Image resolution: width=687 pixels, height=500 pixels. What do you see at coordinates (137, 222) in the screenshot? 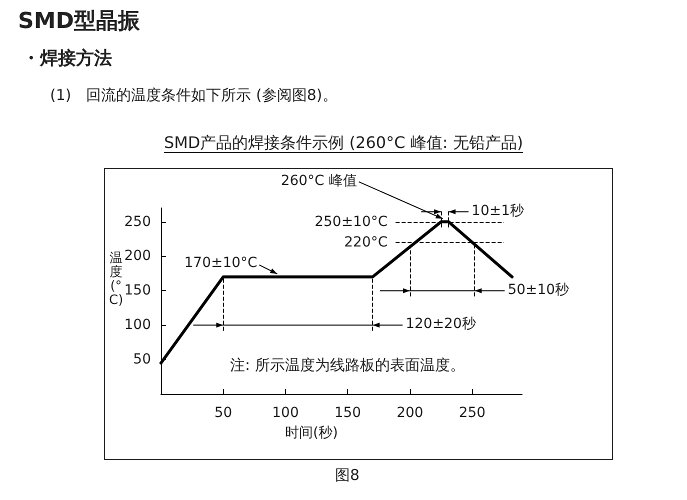
I see `y-tick-label: 250` at bounding box center [137, 222].